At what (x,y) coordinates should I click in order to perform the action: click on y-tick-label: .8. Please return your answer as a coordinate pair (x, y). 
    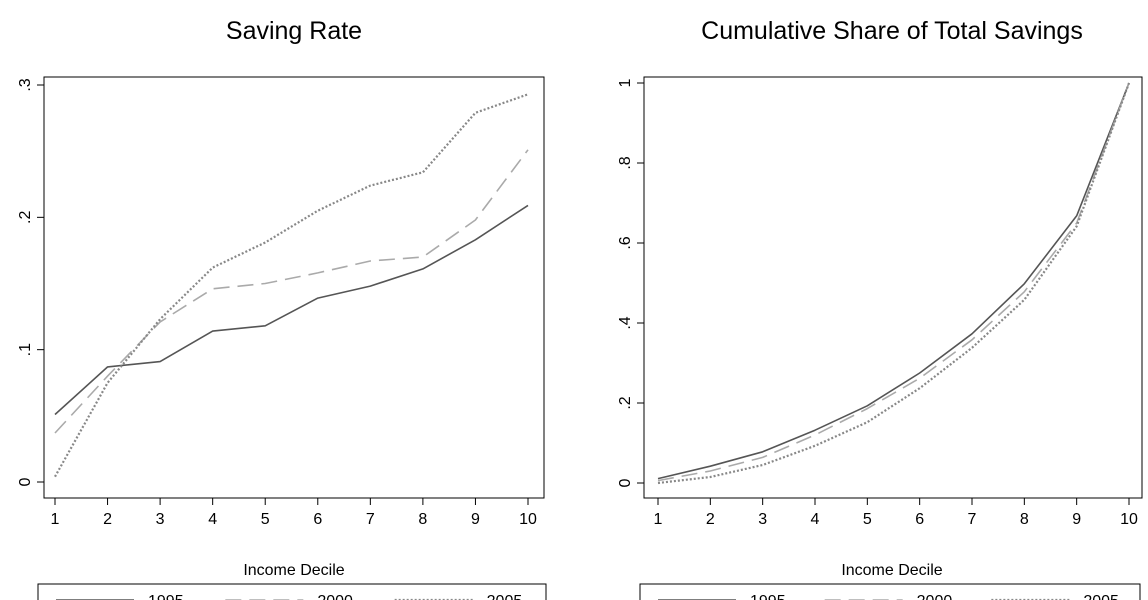
    Looking at the image, I should click on (625, 162).